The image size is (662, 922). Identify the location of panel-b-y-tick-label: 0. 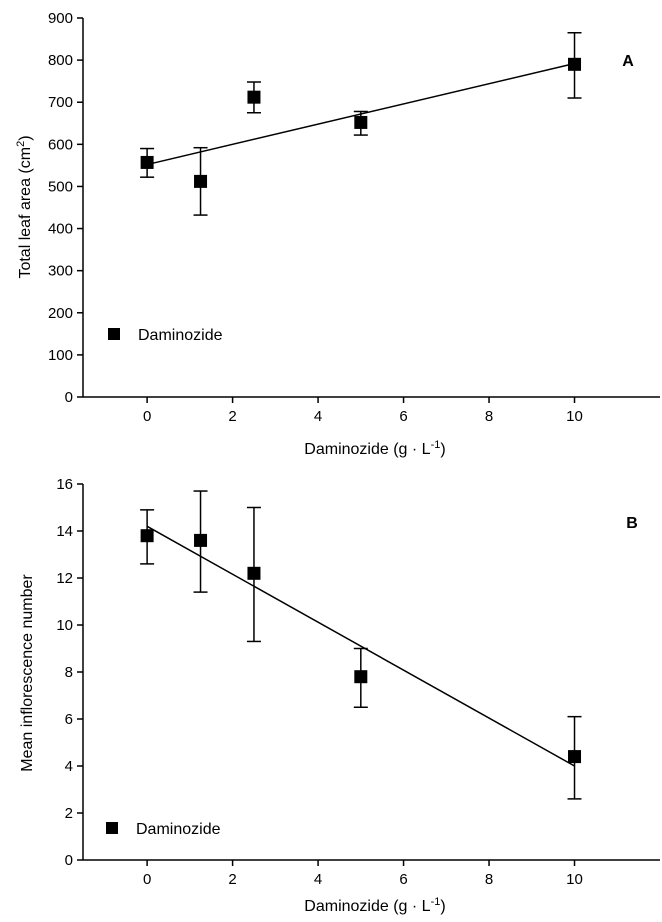
(69, 860).